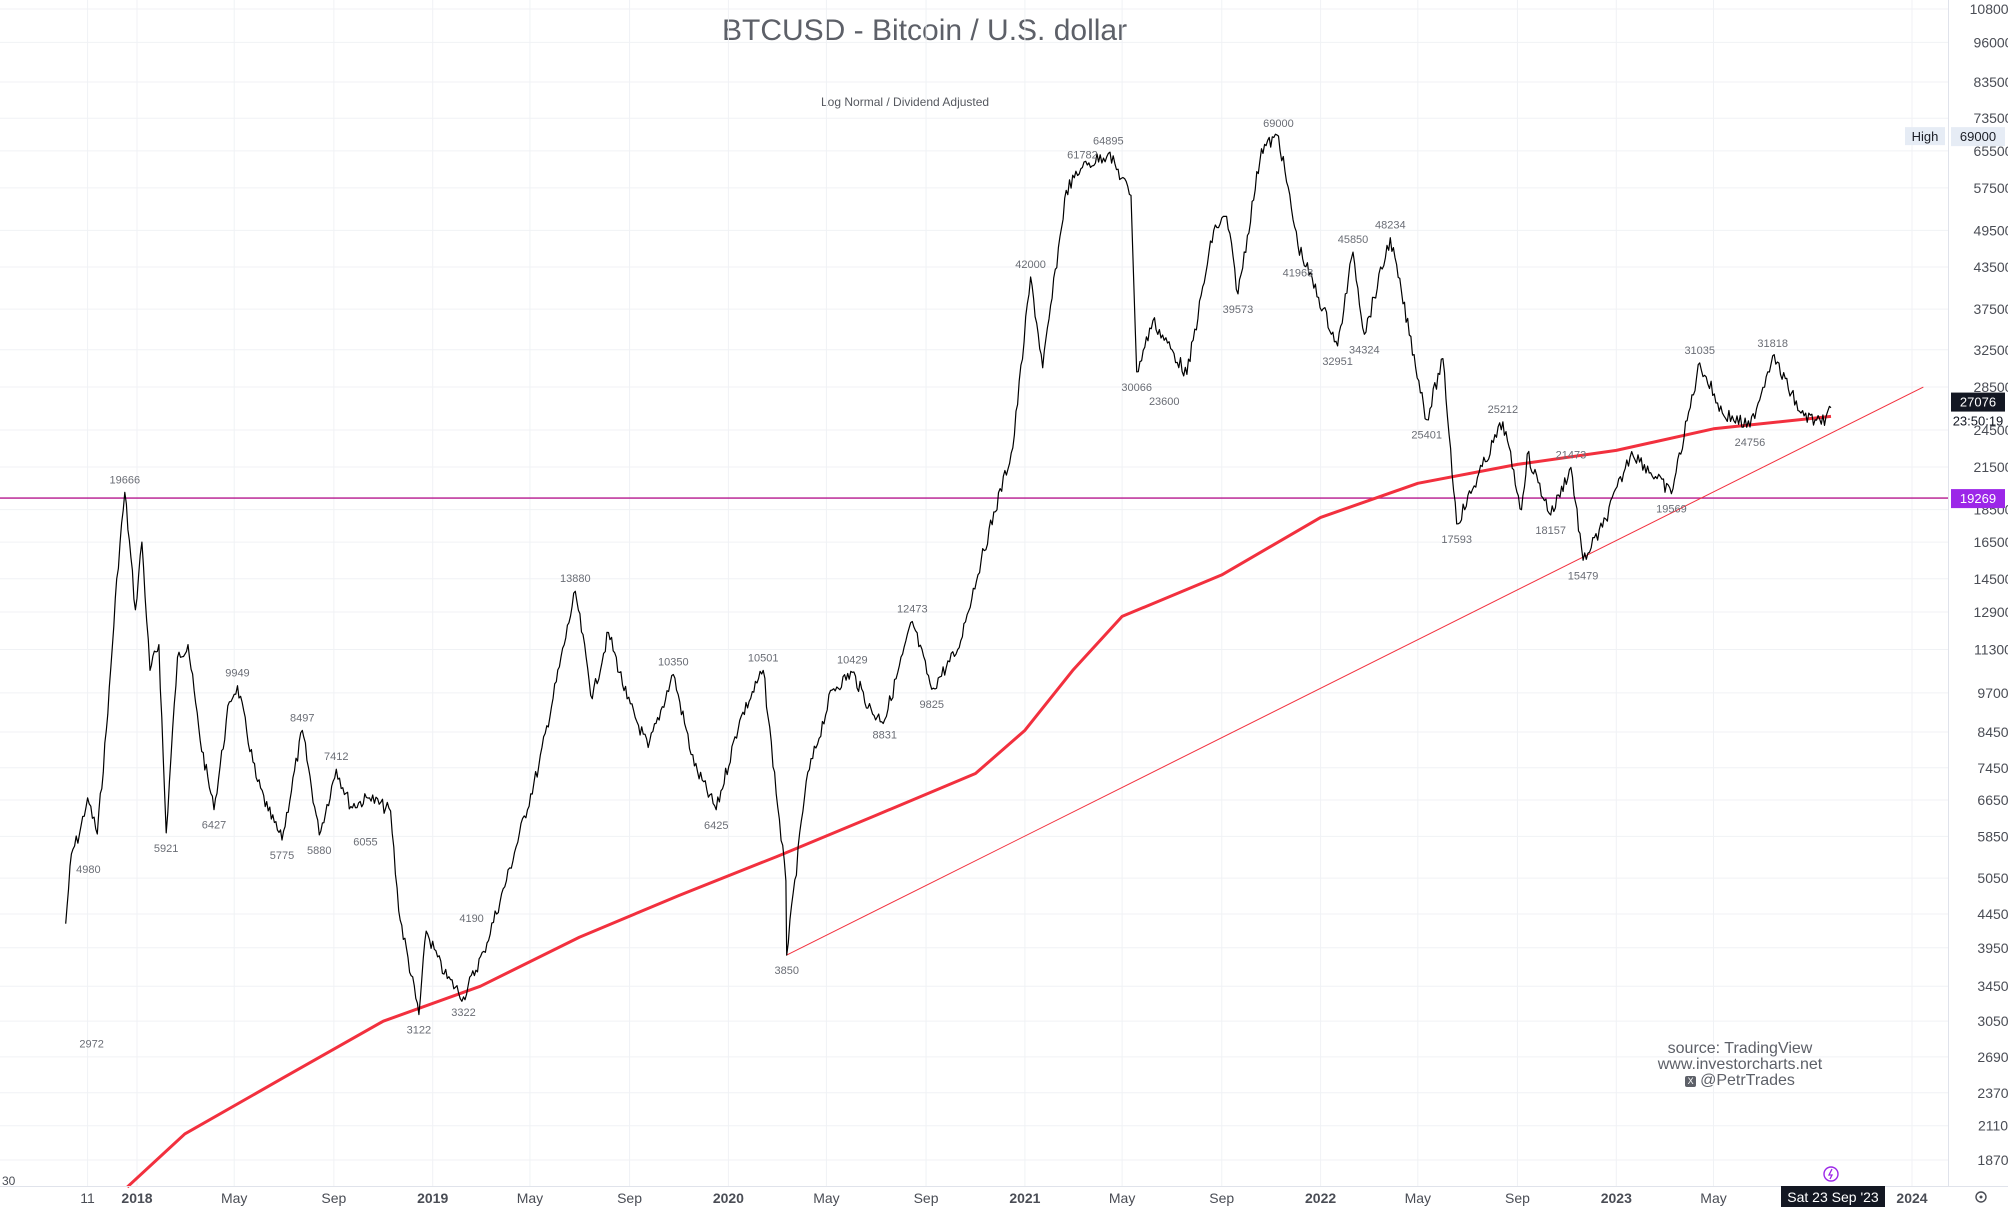 This screenshot has height=1207, width=2008. I want to click on bar-countdown: 23:50:19, so click(1978, 421).